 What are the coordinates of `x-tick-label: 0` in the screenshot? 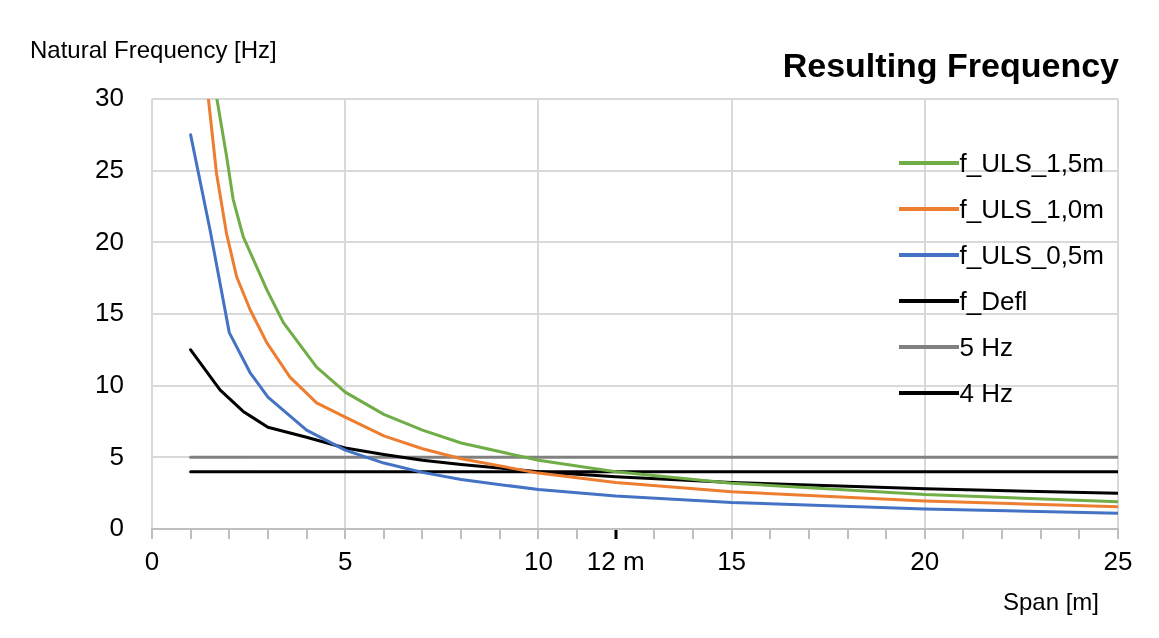 It's located at (152, 560).